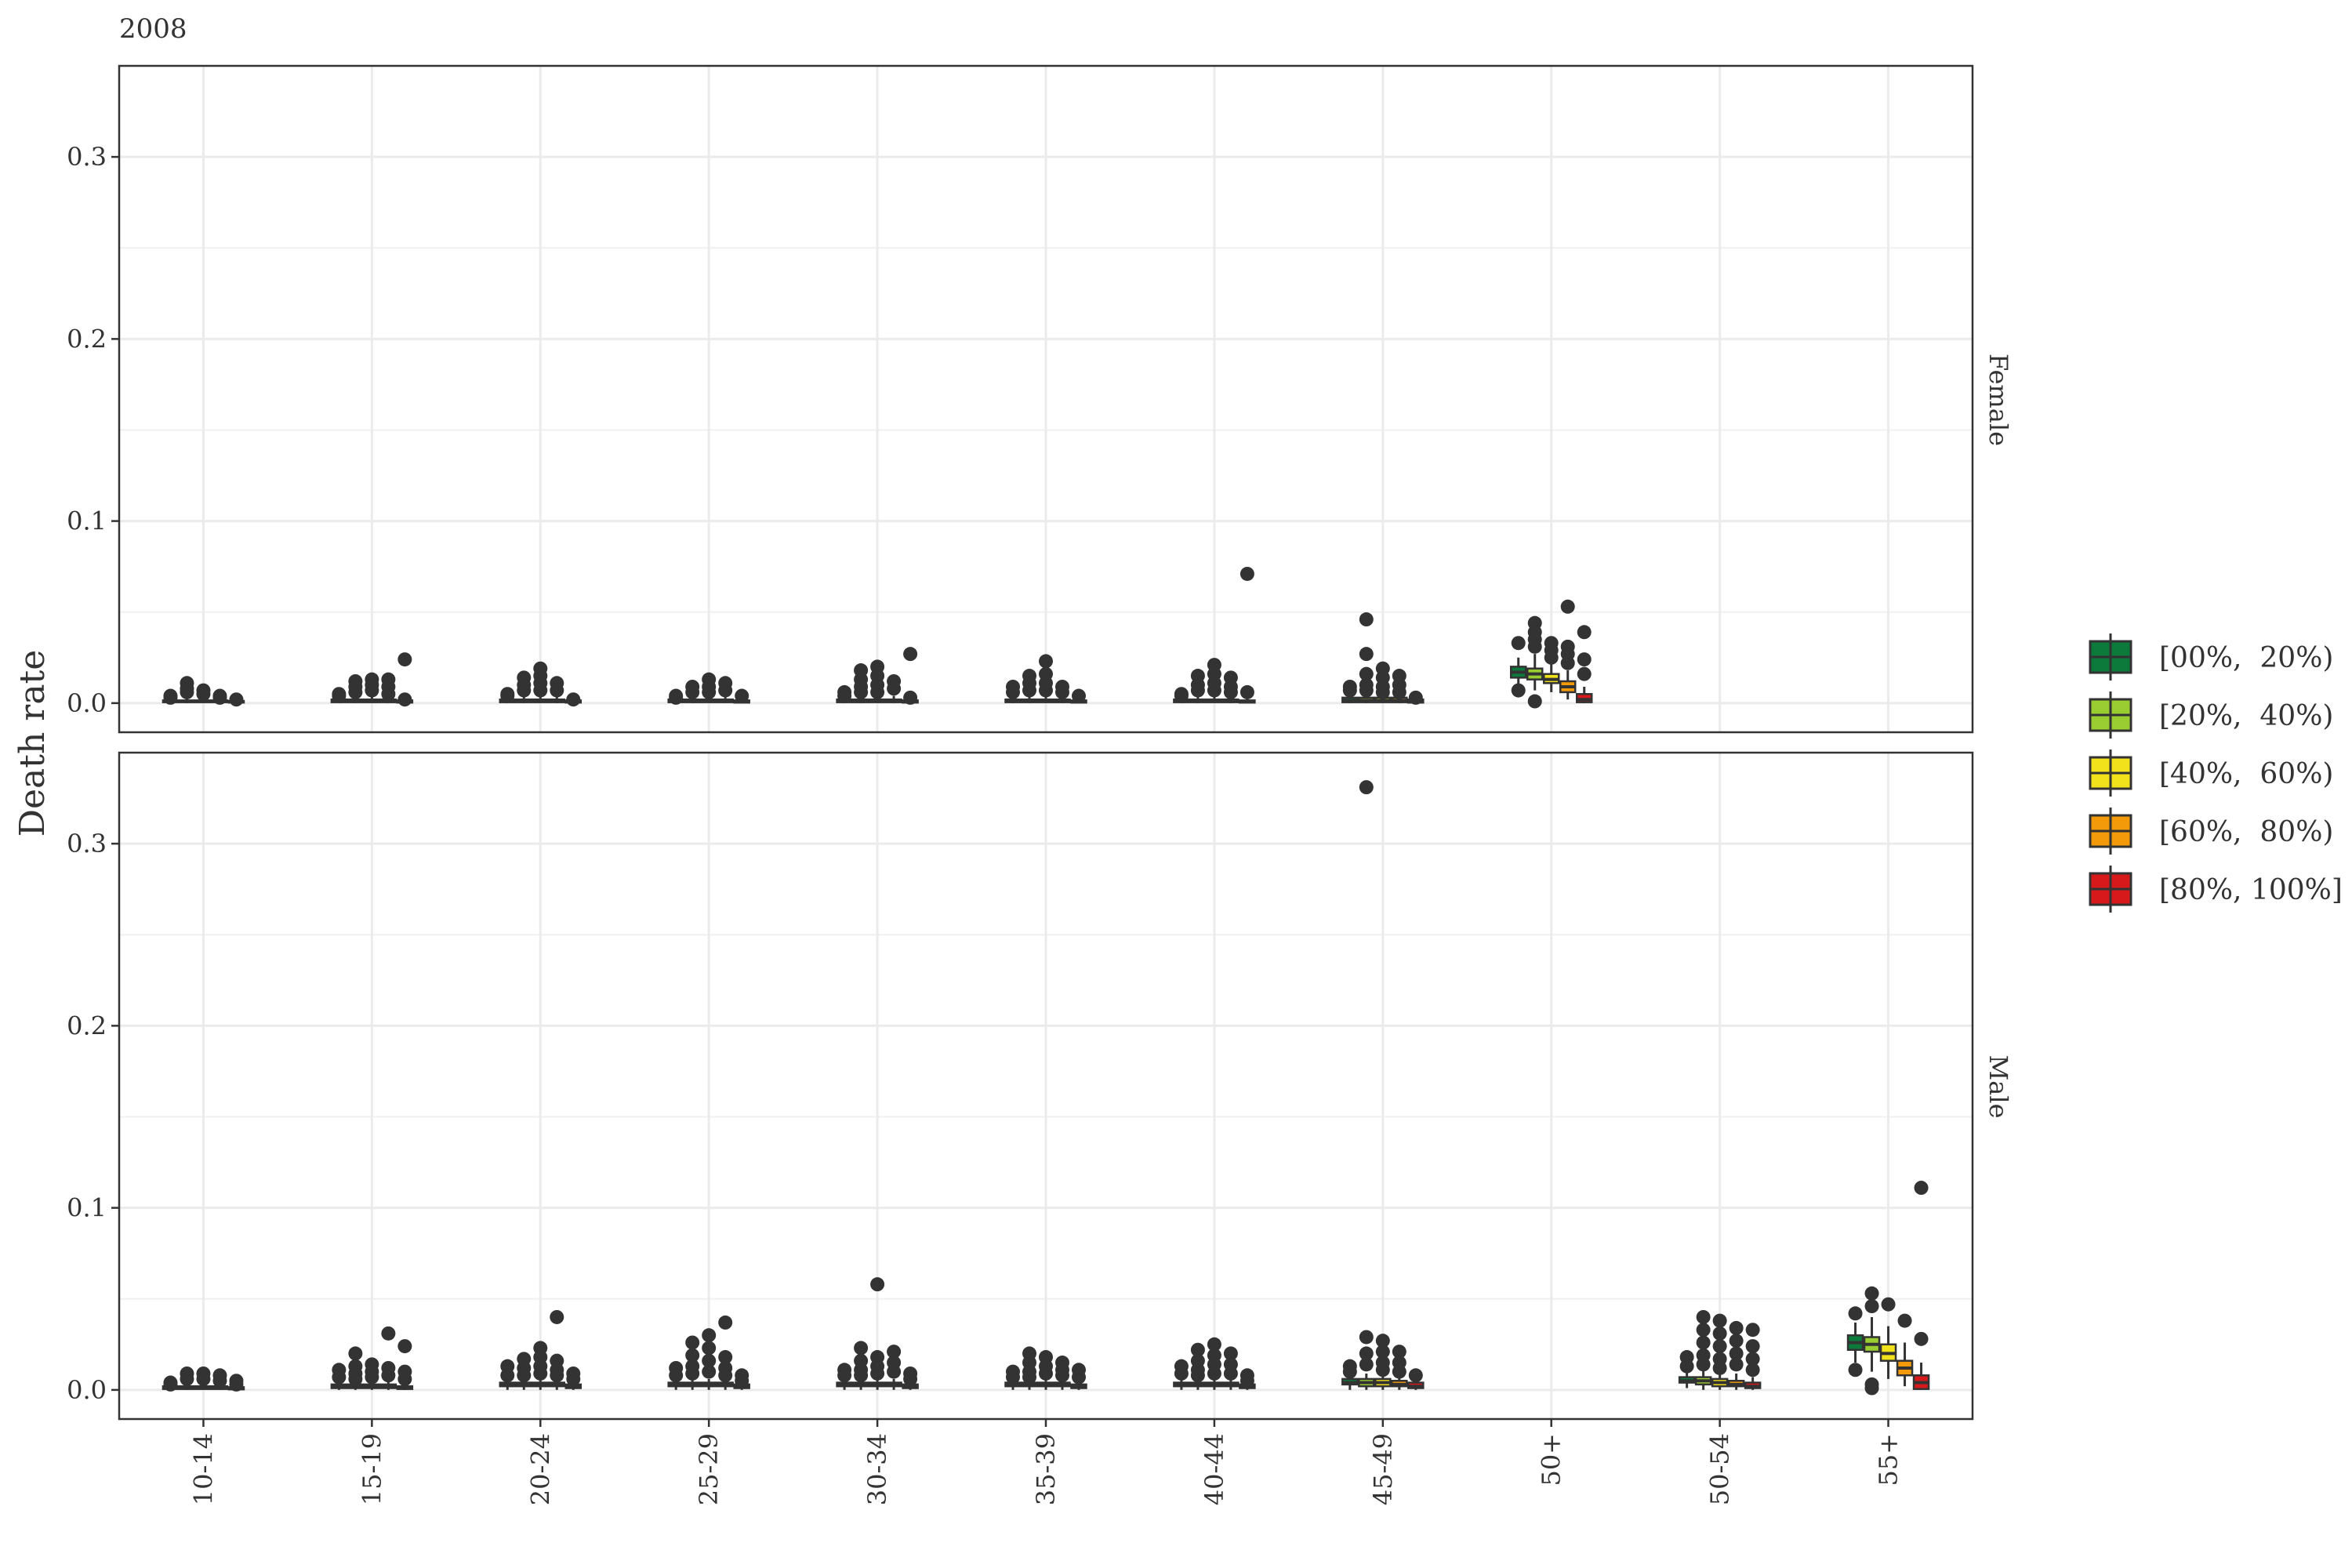  I want to click on x-tick-label: 15-19, so click(372, 1469).